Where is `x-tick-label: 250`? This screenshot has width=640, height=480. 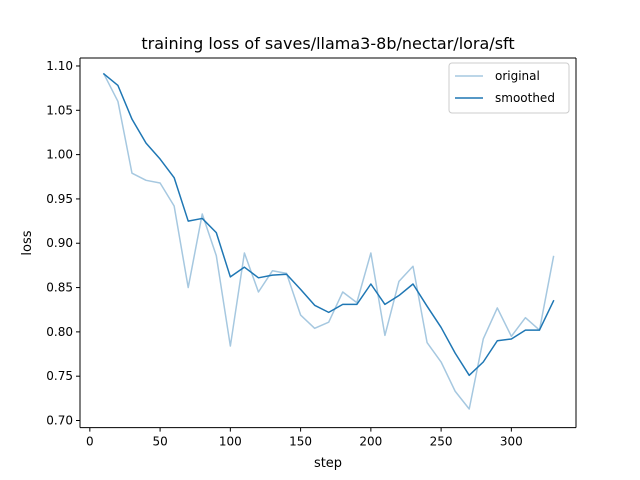
x-tick-label: 250 is located at coordinates (441, 442).